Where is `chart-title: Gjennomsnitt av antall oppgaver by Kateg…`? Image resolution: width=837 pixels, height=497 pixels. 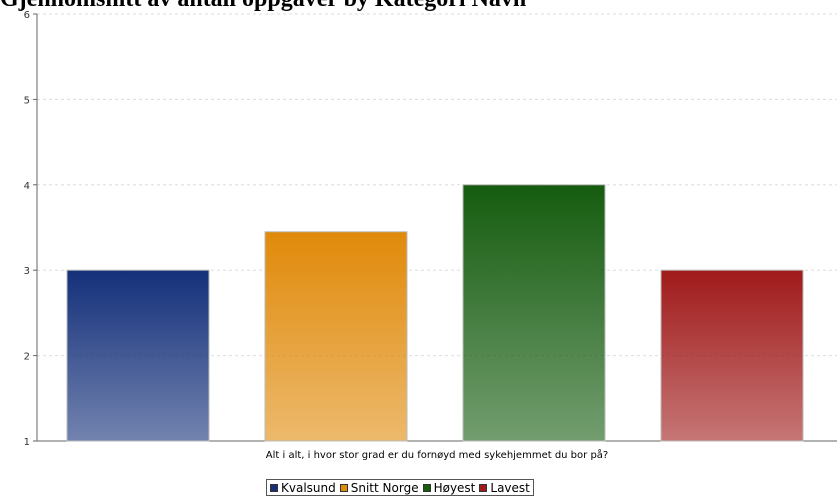 chart-title: Gjennomsnitt av antall oppgaver by Kateg… is located at coordinates (418, 6).